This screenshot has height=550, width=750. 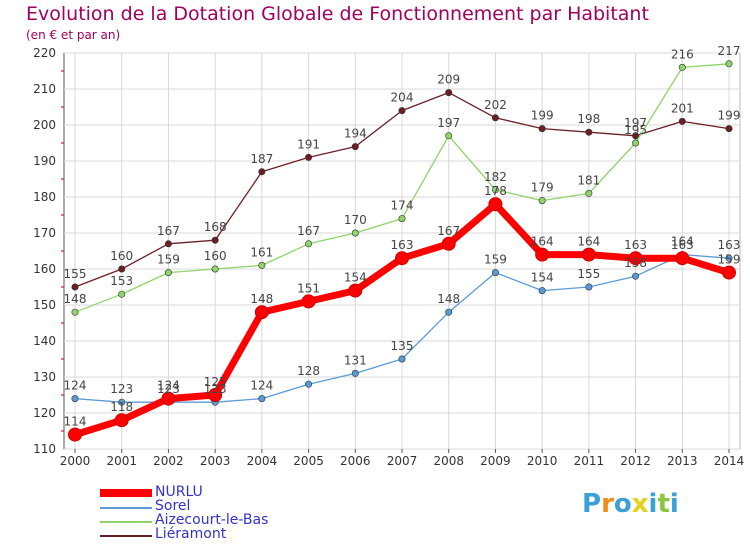 What do you see at coordinates (168, 231) in the screenshot?
I see `data-label-li-ramont: 167` at bounding box center [168, 231].